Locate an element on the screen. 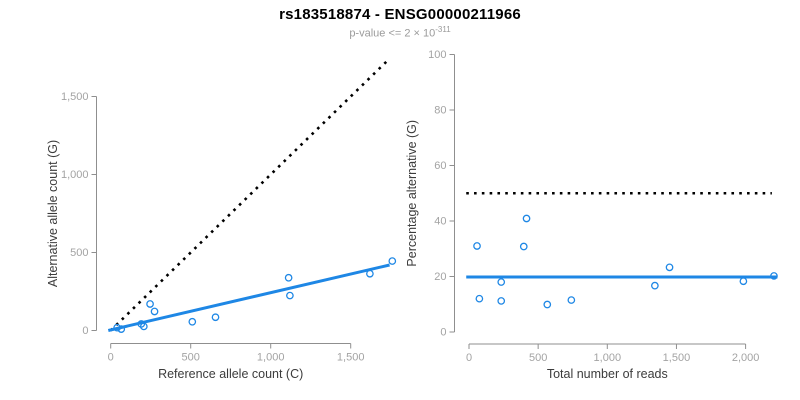 This screenshot has width=800, height=400. y-tick-label: 100 is located at coordinates (437, 55).